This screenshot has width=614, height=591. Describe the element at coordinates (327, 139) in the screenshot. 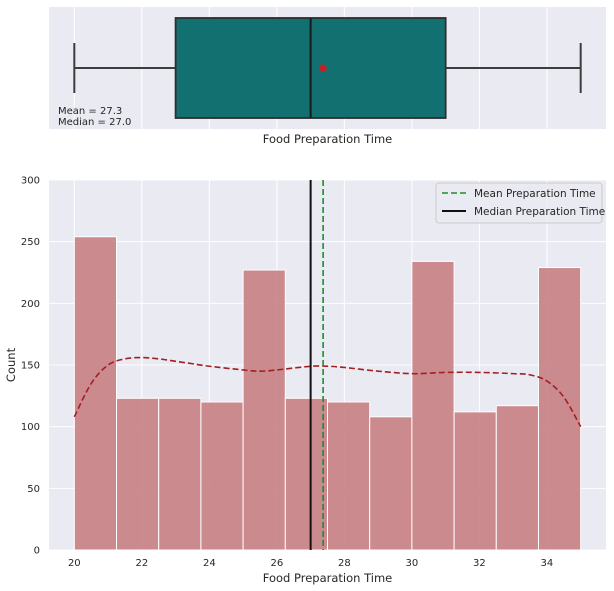

I see `boxplot-x-axis-label: Food Preparation Time` at that location.